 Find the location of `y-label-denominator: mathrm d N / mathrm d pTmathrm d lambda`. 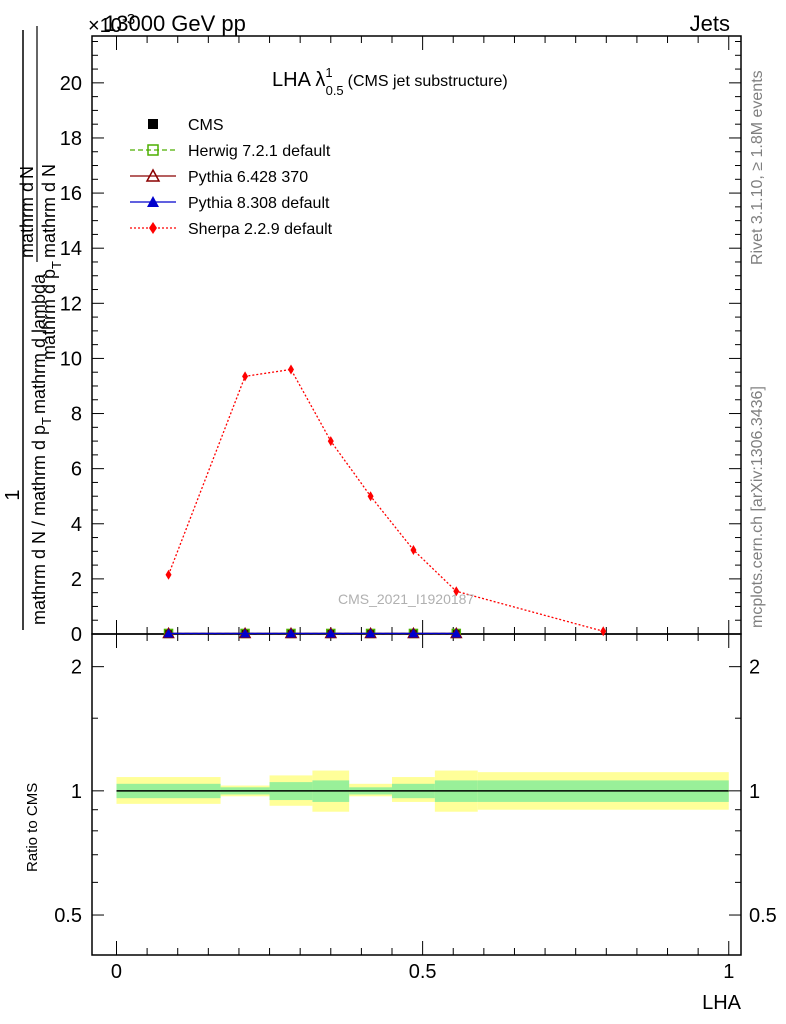

y-label-denominator: mathrm d N / mathrm d pTmathrm d lambda is located at coordinates (41, 449).